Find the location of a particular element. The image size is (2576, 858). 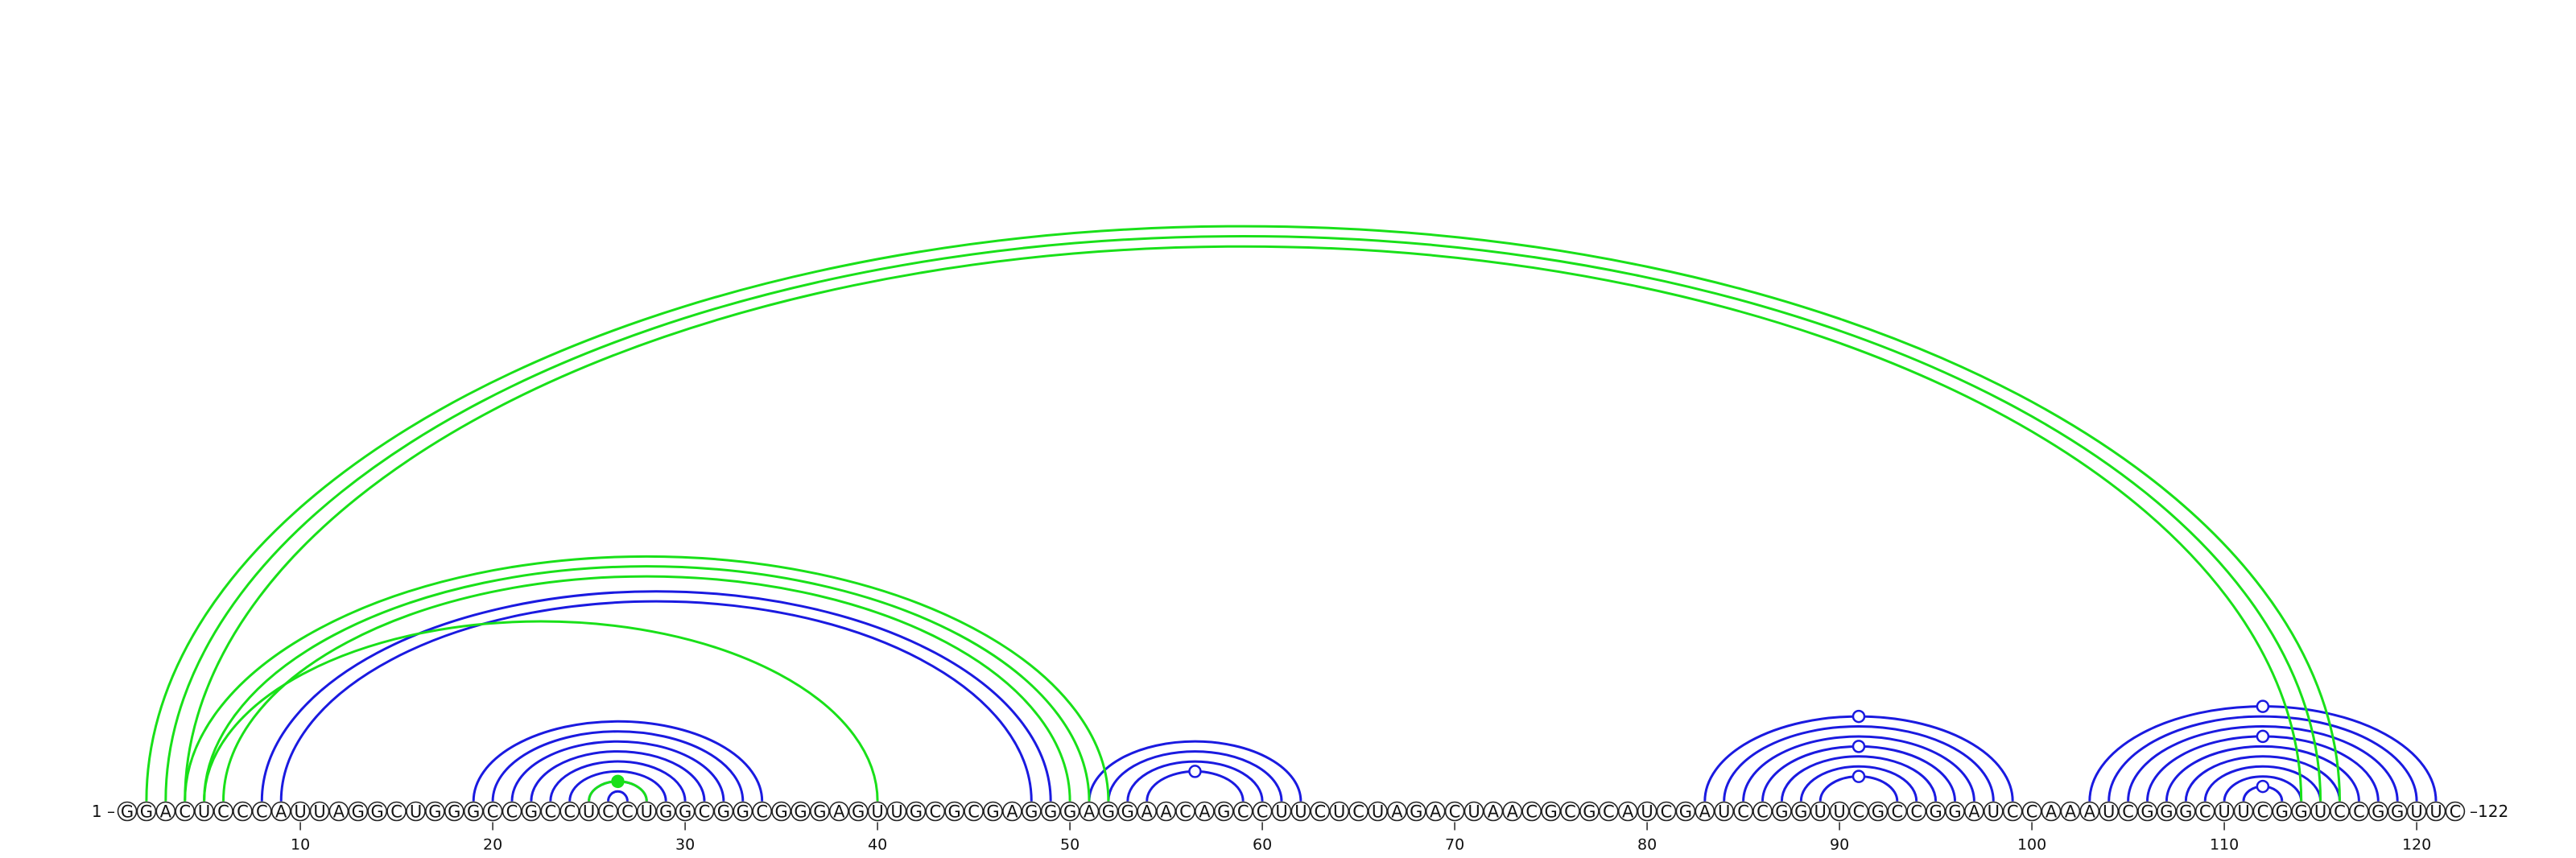

nucleotide-35-letter: G is located at coordinates (780, 812).